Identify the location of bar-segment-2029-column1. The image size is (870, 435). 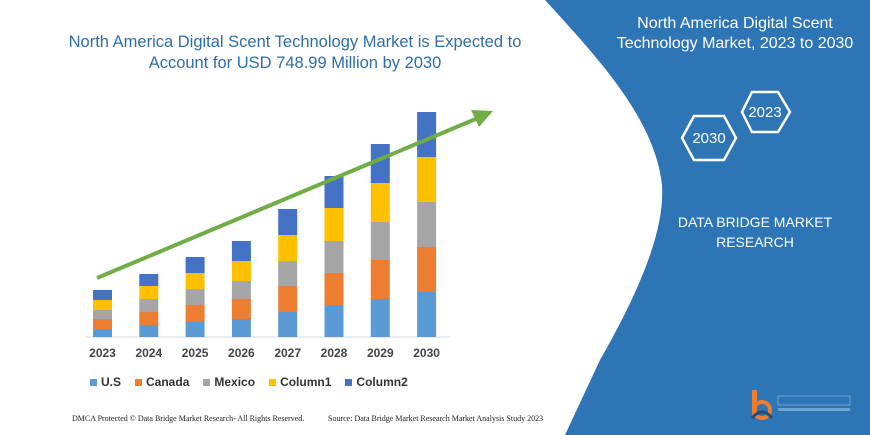
(380, 202).